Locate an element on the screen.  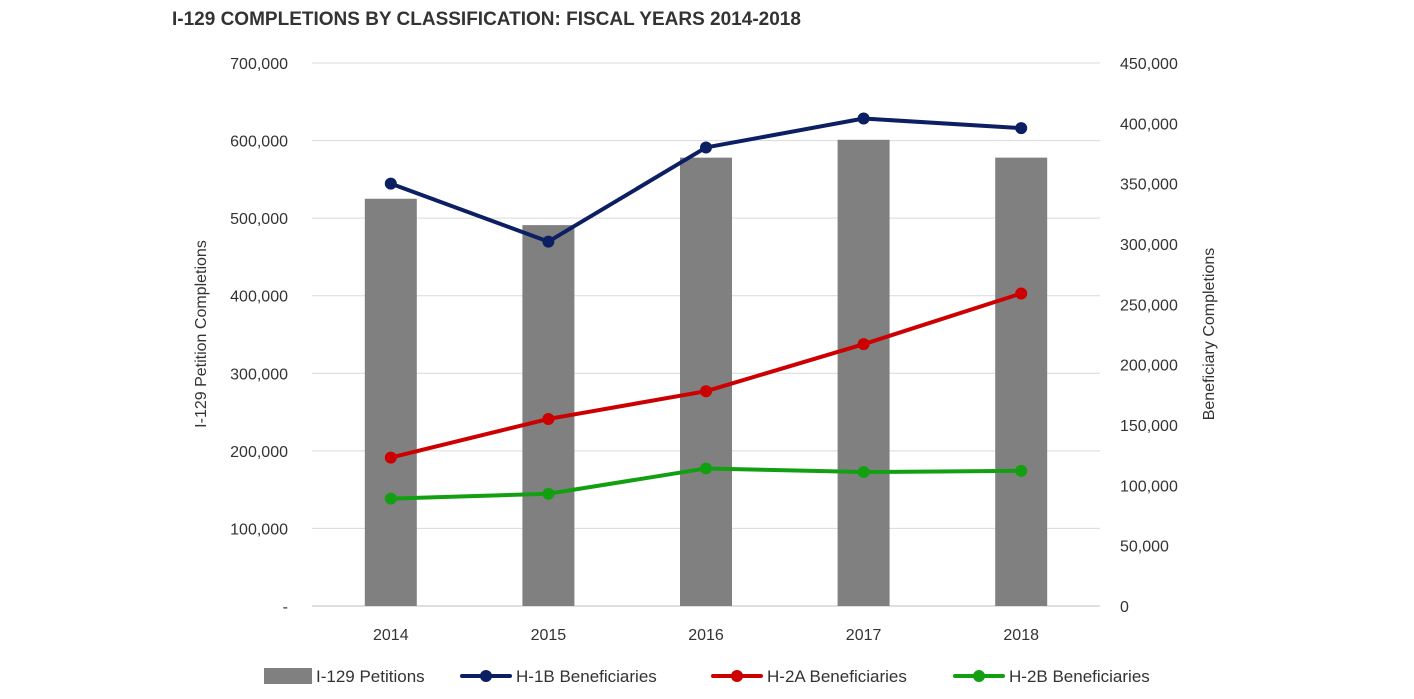
bar-2017 is located at coordinates (863, 372).